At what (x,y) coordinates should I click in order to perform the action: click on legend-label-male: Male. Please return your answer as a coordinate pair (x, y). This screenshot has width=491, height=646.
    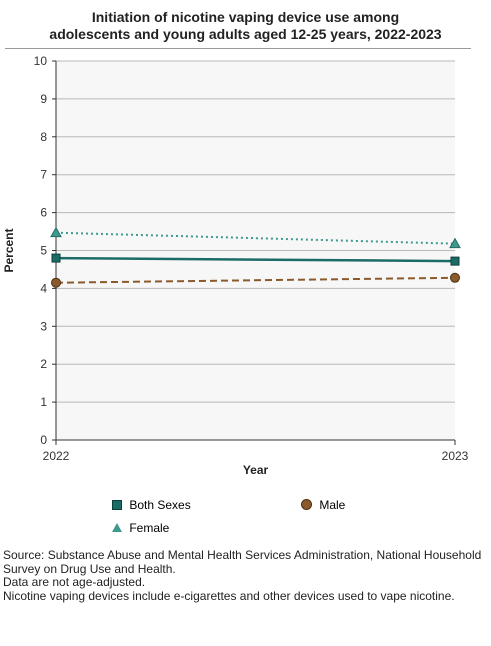
    Looking at the image, I should click on (332, 504).